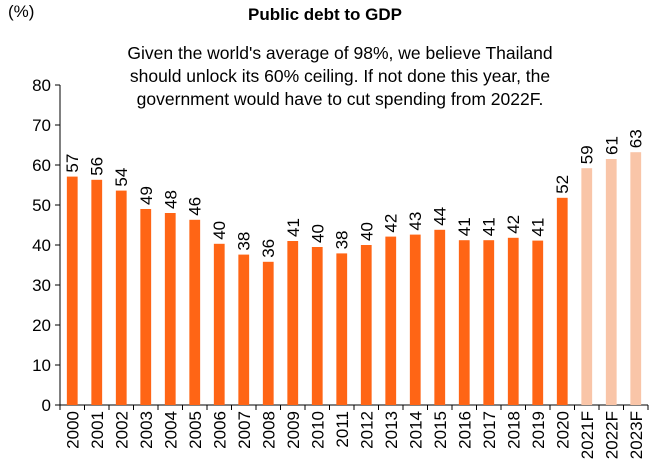  Describe the element at coordinates (97, 166) in the screenshot. I see `data-label: 56` at that location.